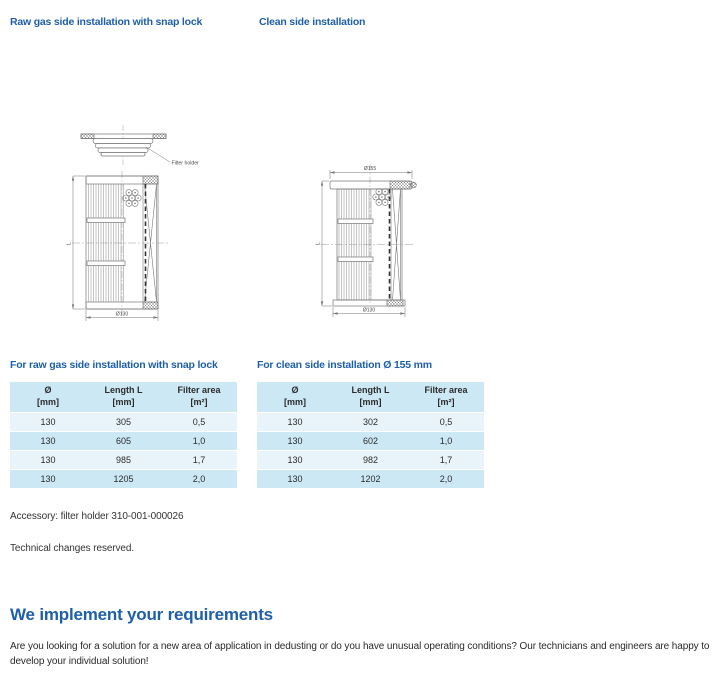 Image resolution: width=714 pixels, height=673 pixels. I want to click on dimension-top-diameter, so click(371, 174).